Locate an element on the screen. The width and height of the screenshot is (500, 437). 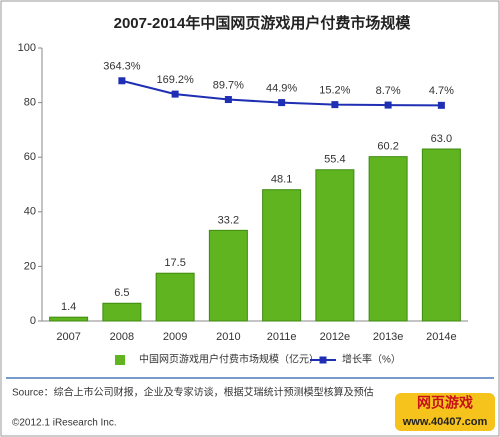
x-tick-label: 2009 is located at coordinates (175, 337).